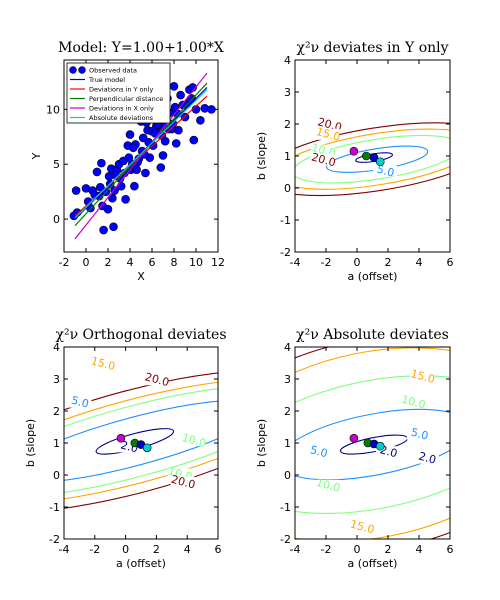 This screenshot has height=600, width=500. What do you see at coordinates (141, 48) in the screenshot?
I see `chart-title: Model: Y=1.00+1.00*X` at bounding box center [141, 48].